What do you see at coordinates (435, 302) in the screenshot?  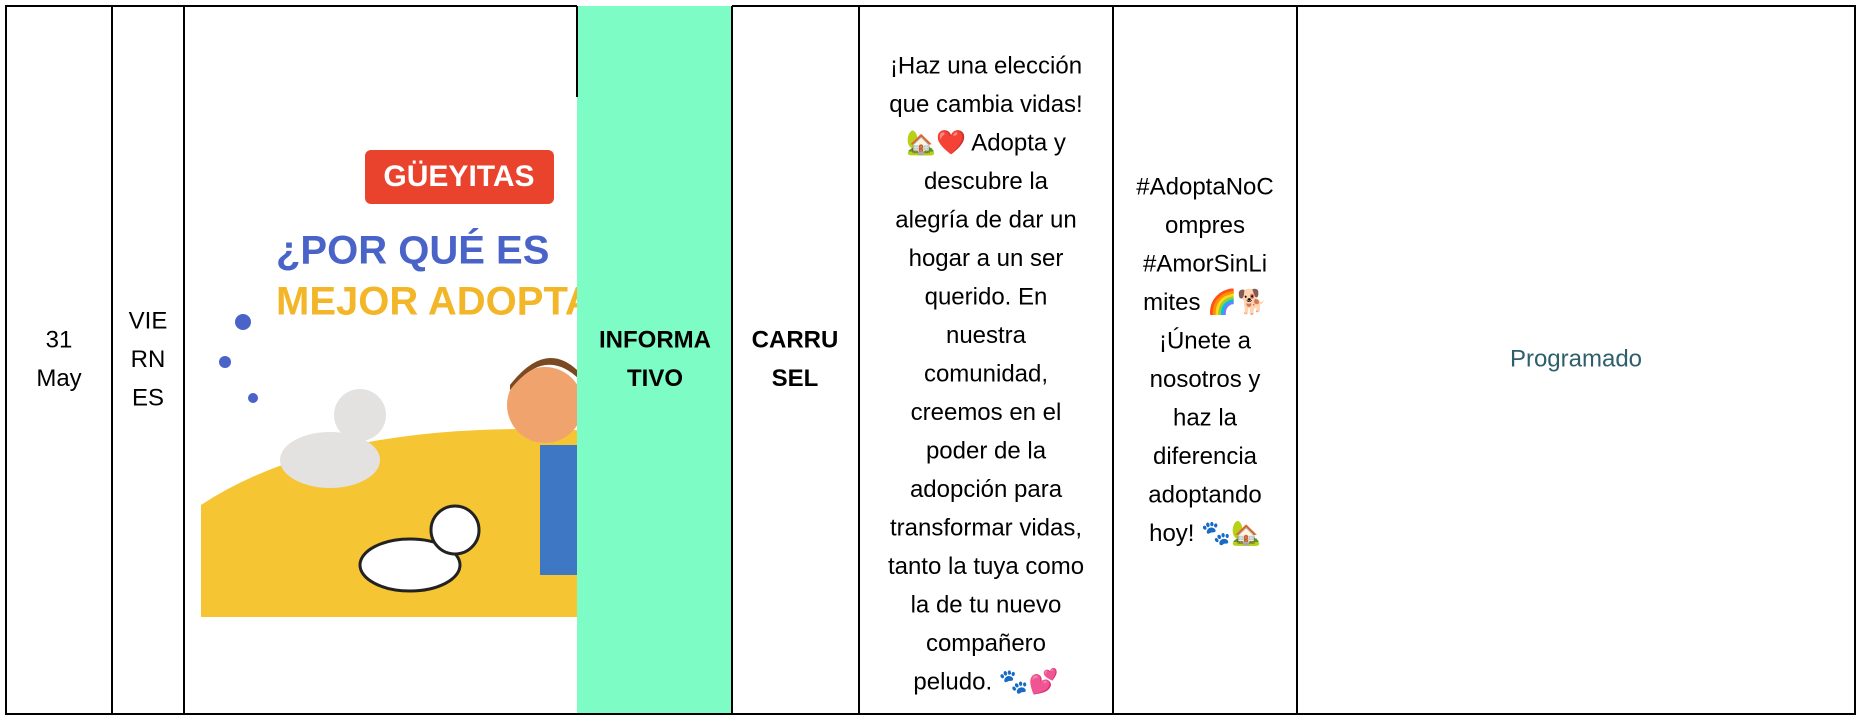 I see `image-headline: MEJOR ADOPTA` at bounding box center [435, 302].